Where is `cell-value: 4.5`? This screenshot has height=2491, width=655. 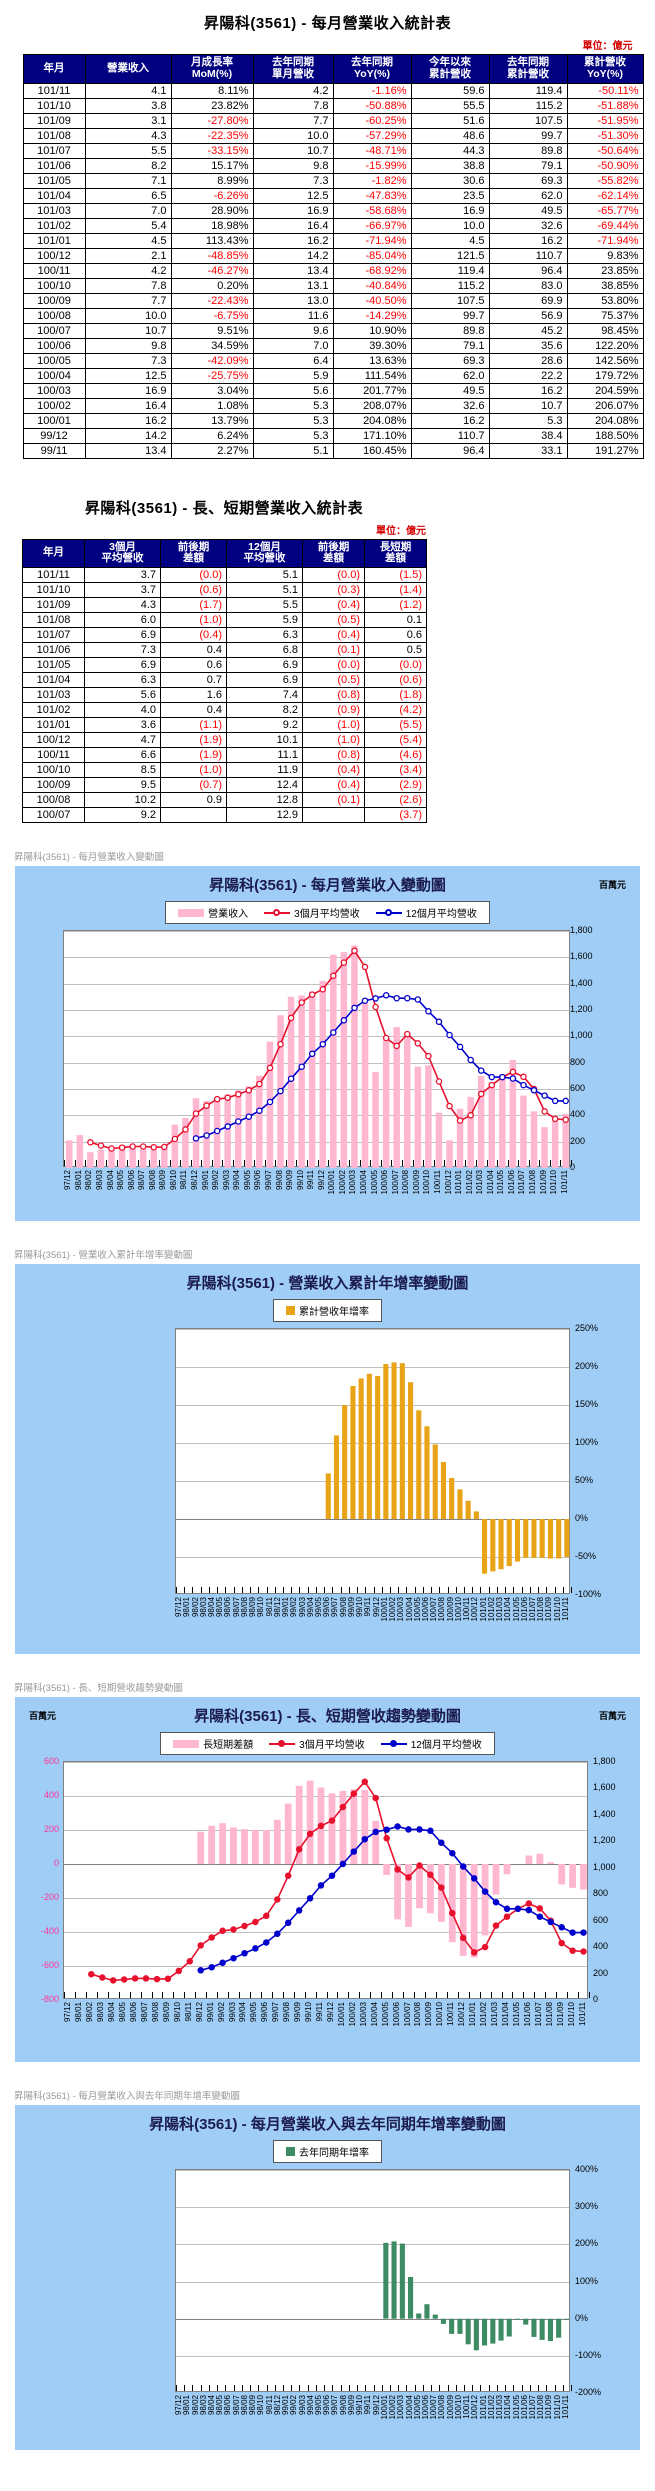 cell-value: 4.5 is located at coordinates (128, 240).